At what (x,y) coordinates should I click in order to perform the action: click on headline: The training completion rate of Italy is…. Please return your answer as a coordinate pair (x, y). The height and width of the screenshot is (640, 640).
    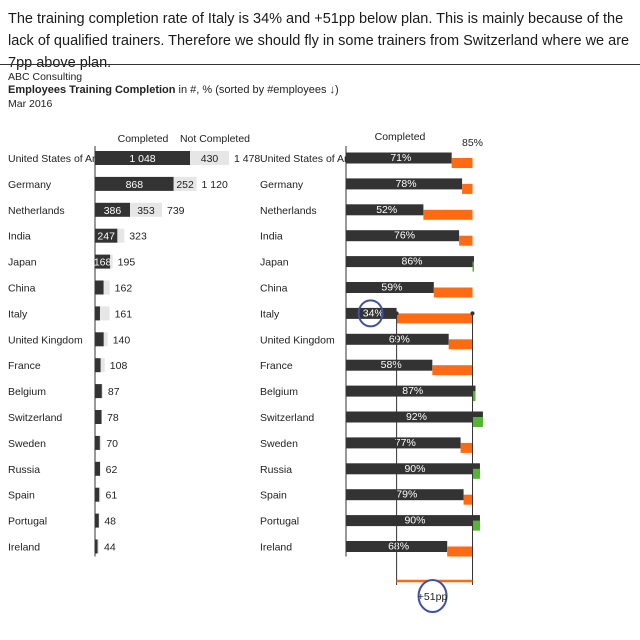
    Looking at the image, I should click on (319, 41).